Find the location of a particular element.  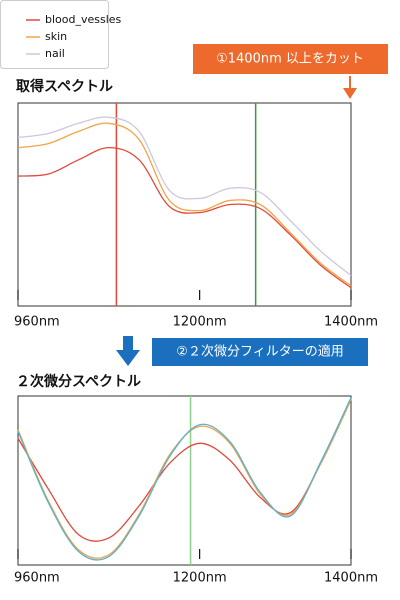

step-arrow-body is located at coordinates (128, 343).